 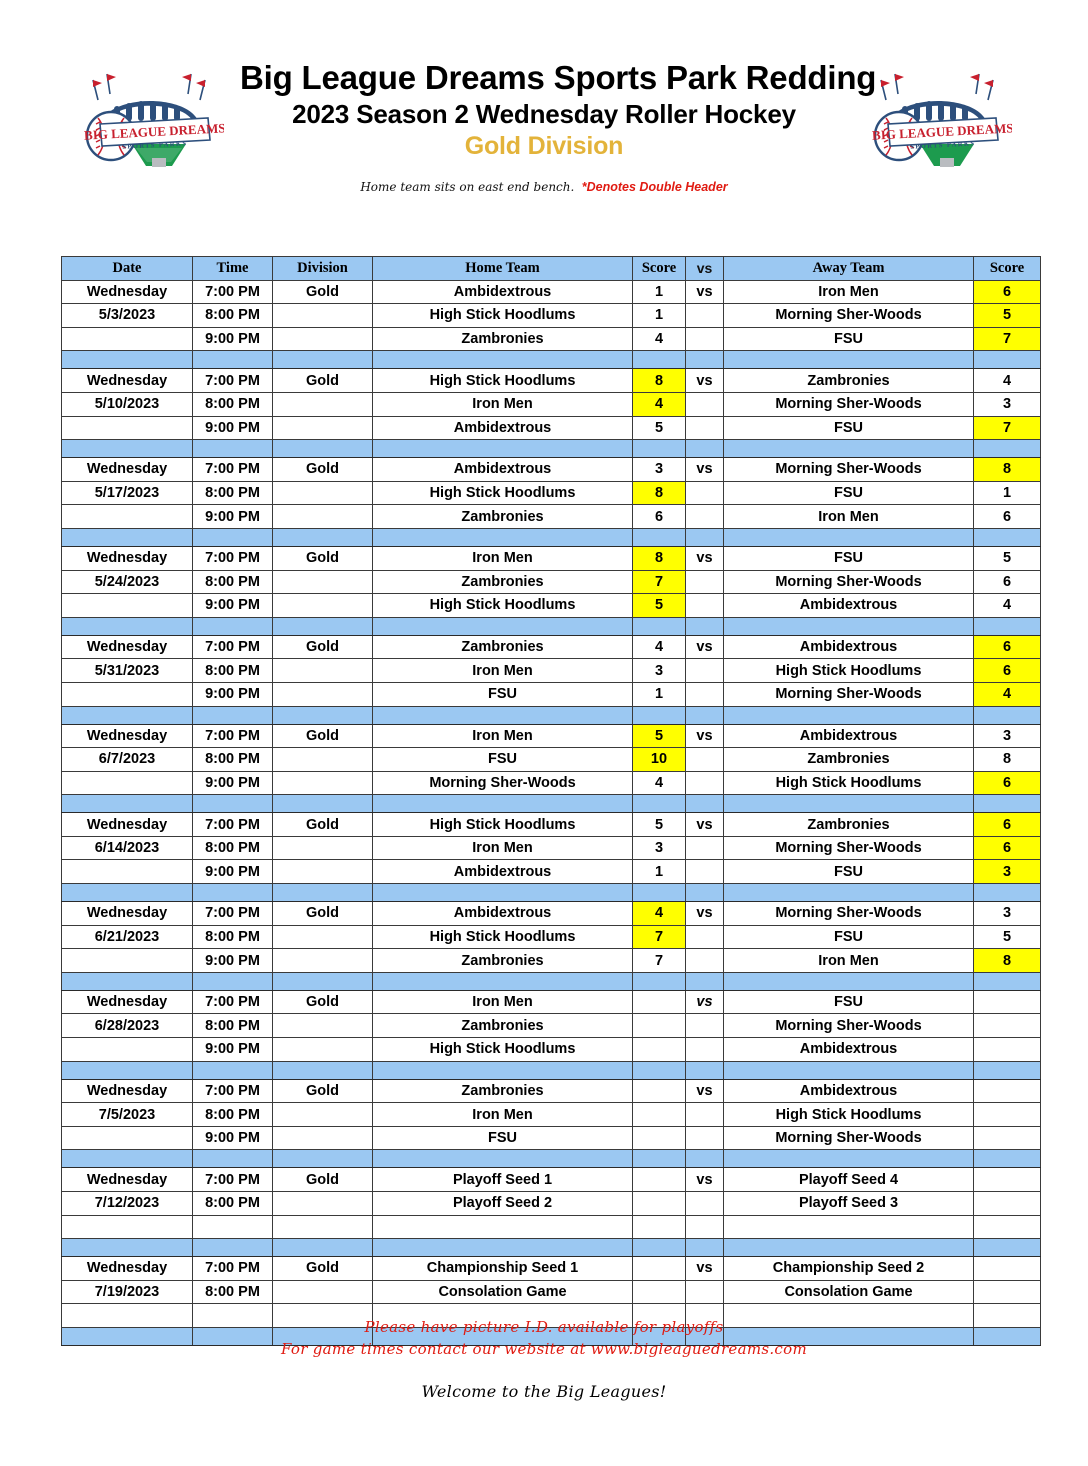 I want to click on cell-away-score: 8, so click(x=1007, y=960).